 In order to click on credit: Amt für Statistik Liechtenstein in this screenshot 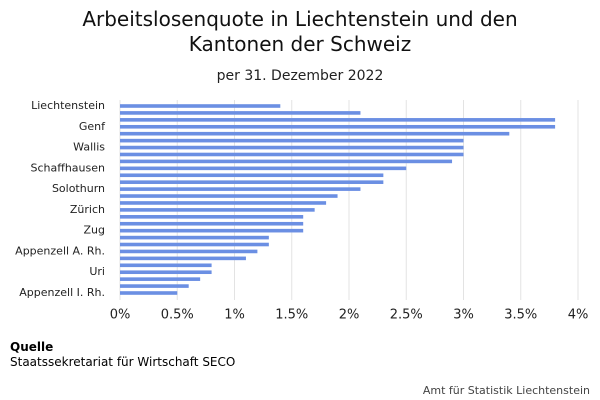, I will do `click(506, 390)`.